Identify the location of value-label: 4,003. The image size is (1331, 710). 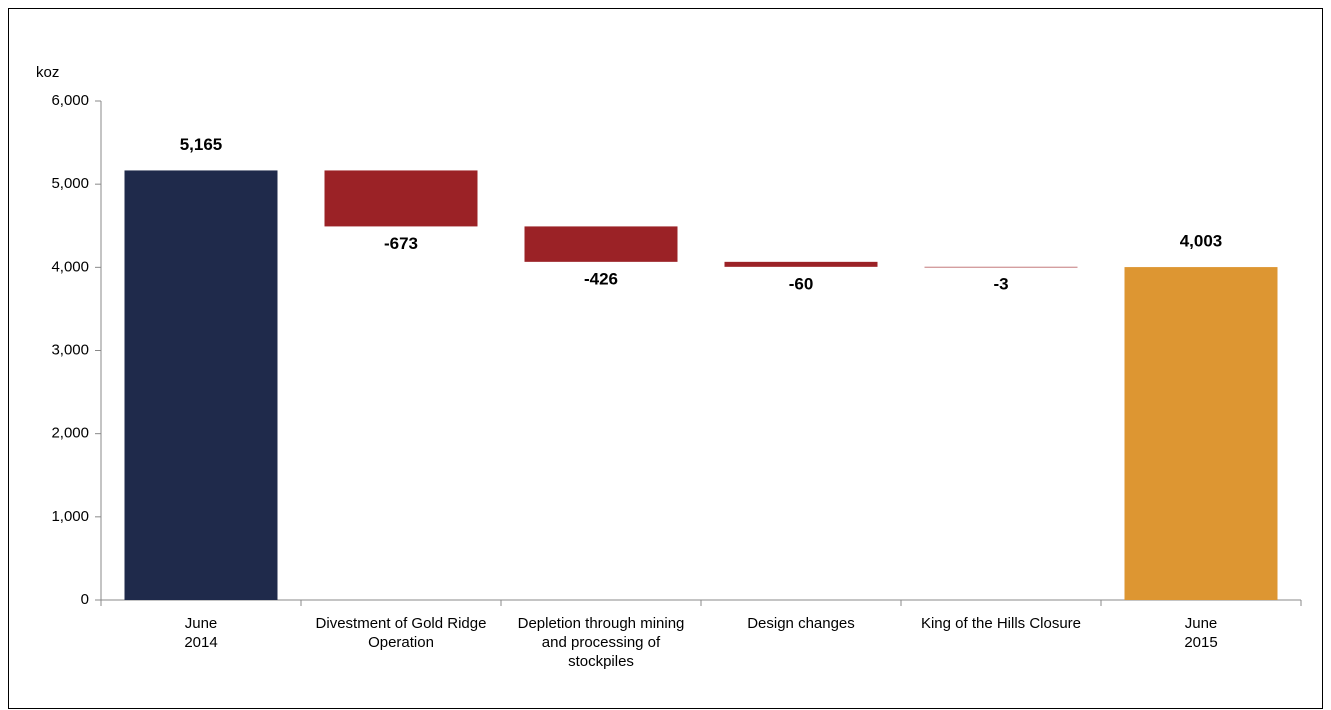
(1201, 241).